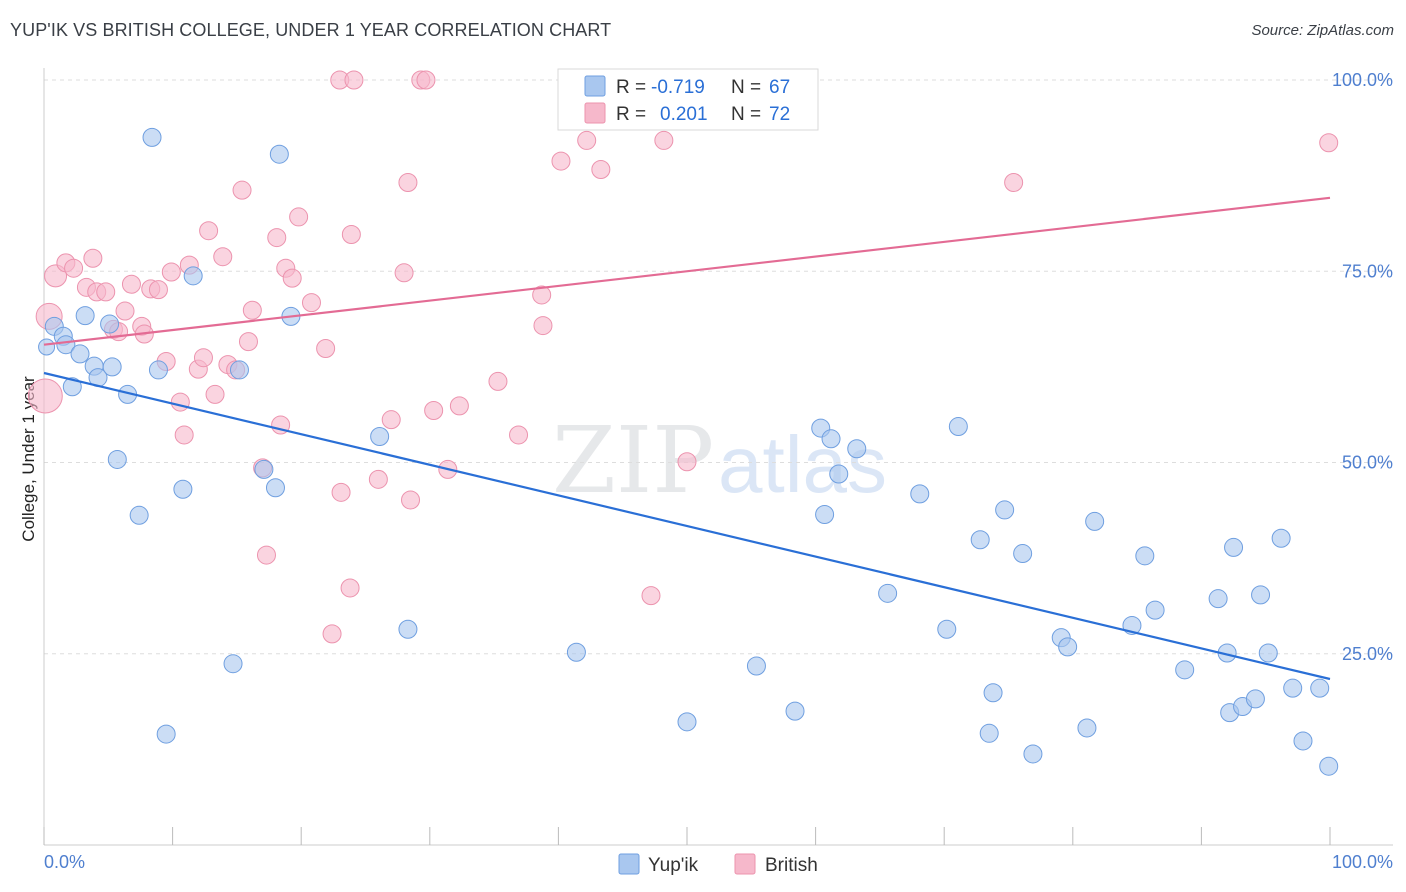 The height and width of the screenshot is (892, 1406). What do you see at coordinates (779, 87) in the screenshot?
I see `legend-yupik-n-value: 67` at bounding box center [779, 87].